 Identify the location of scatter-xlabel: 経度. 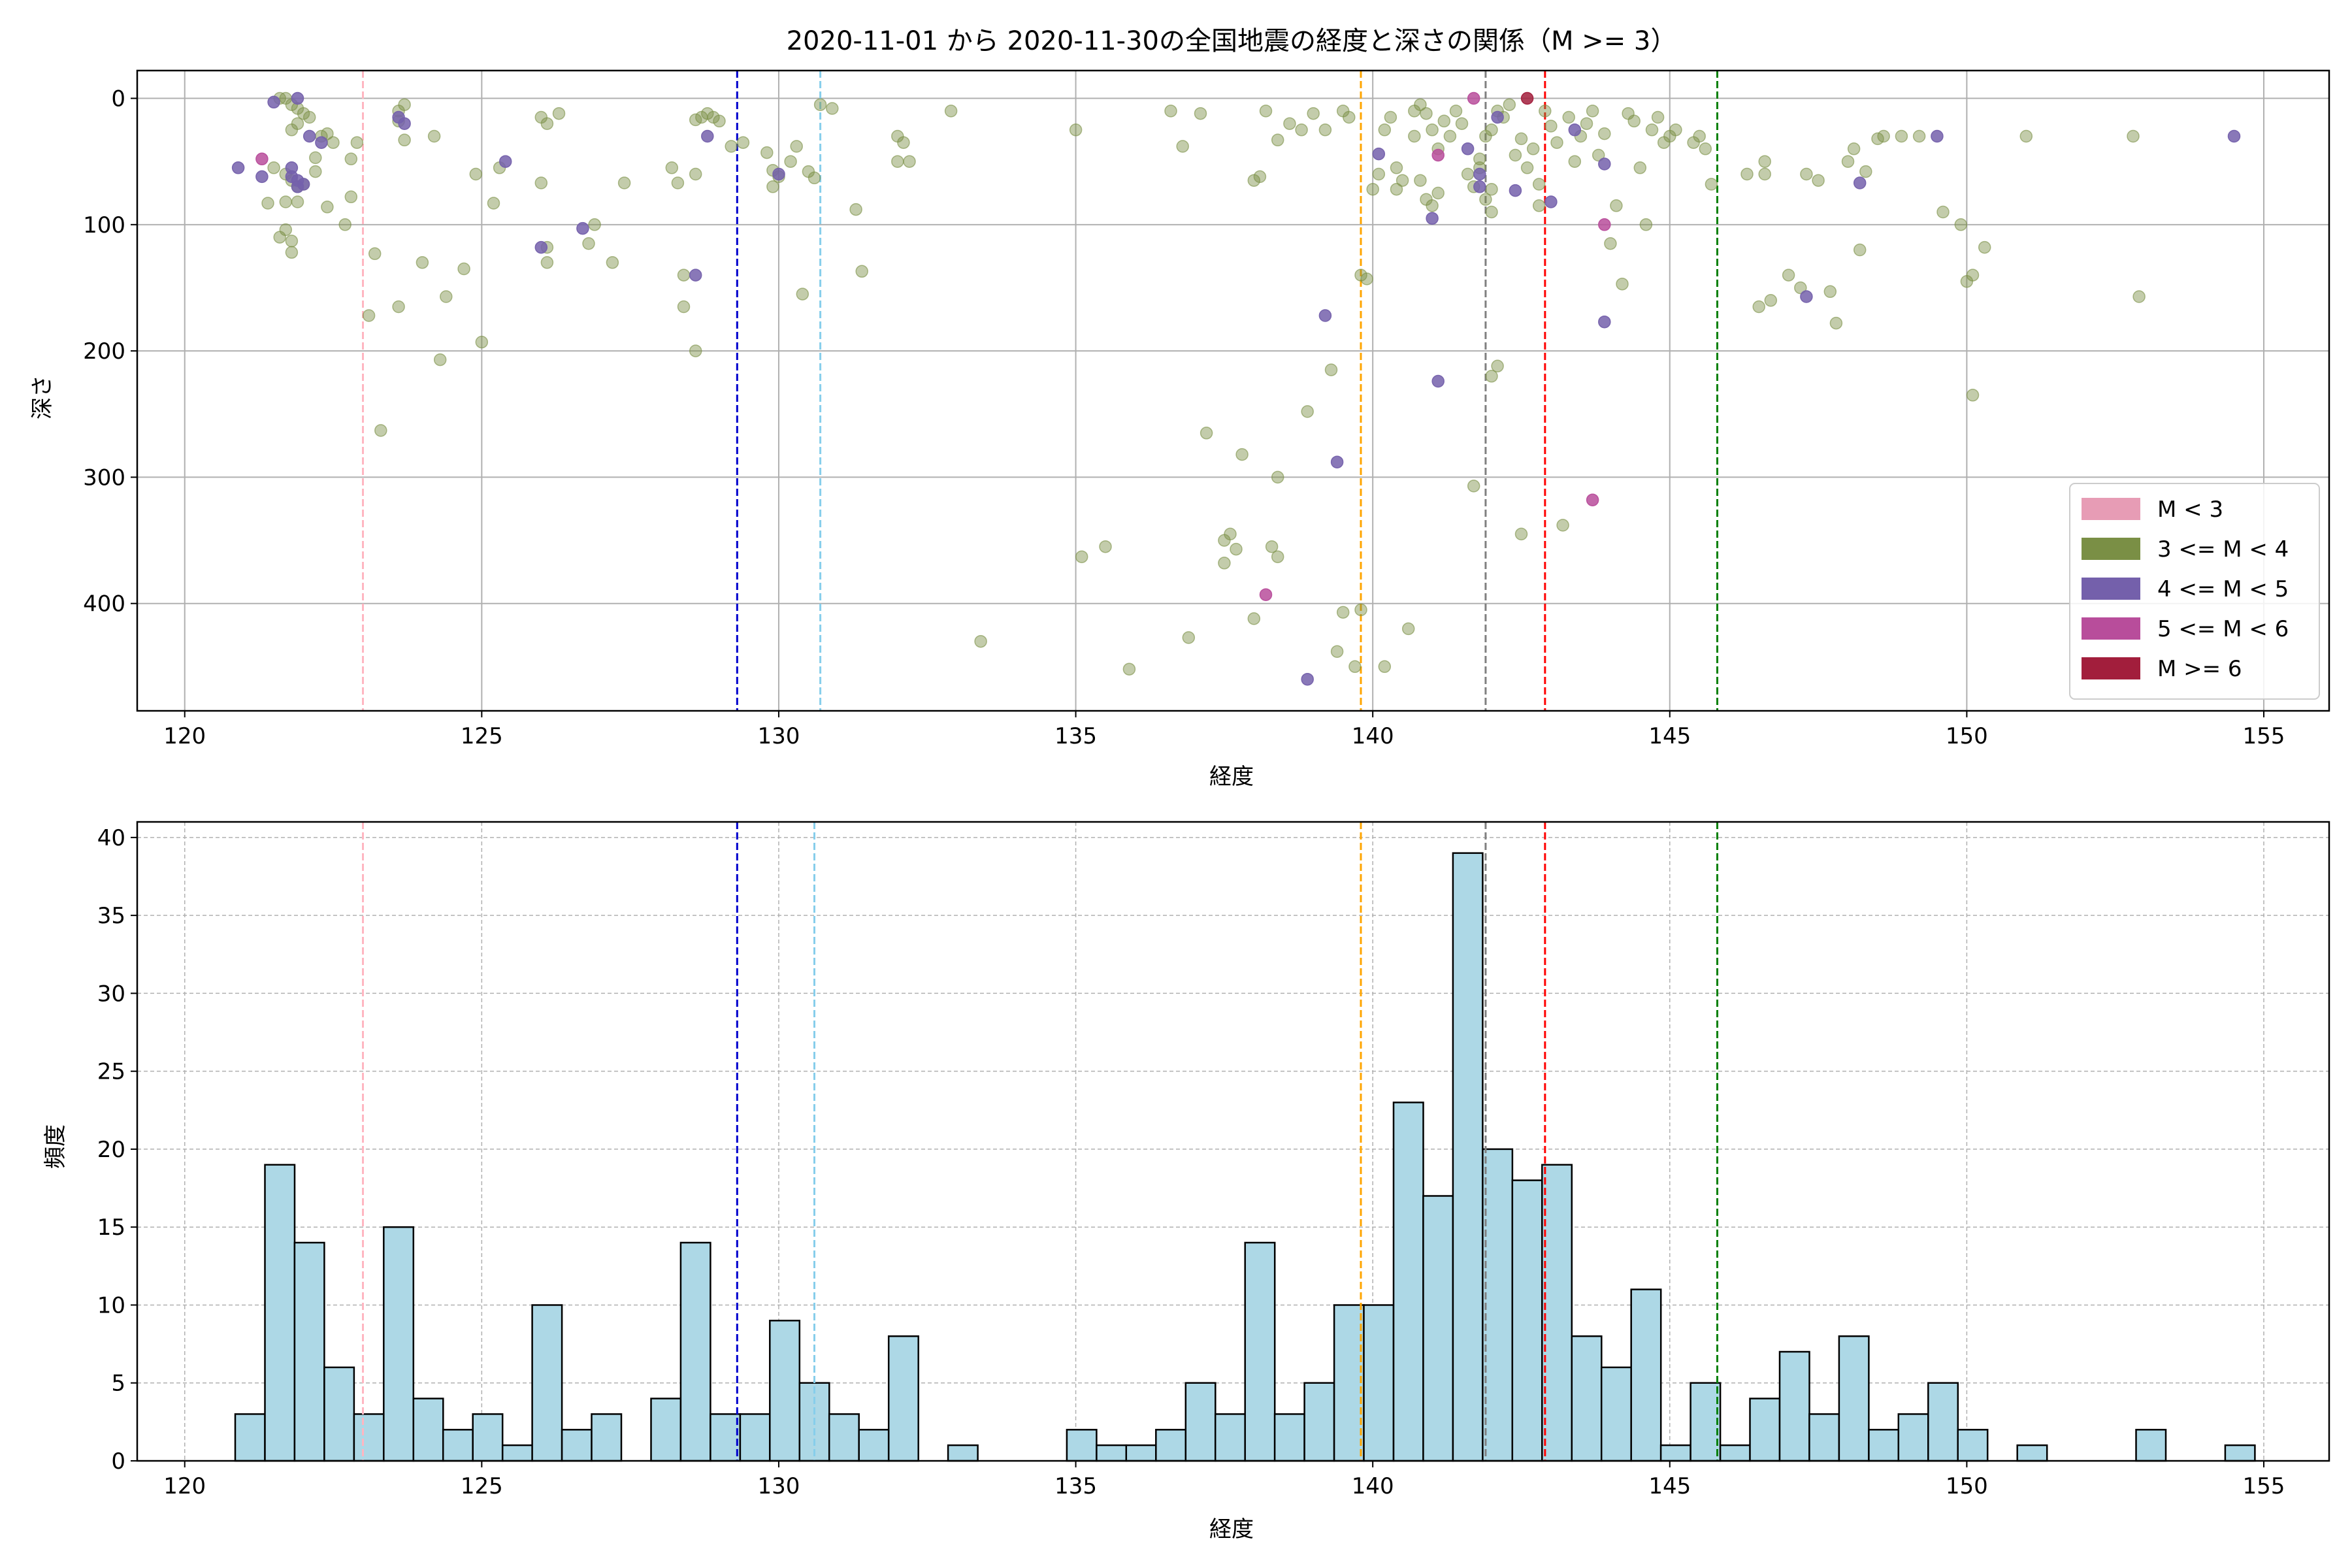
(1231, 777).